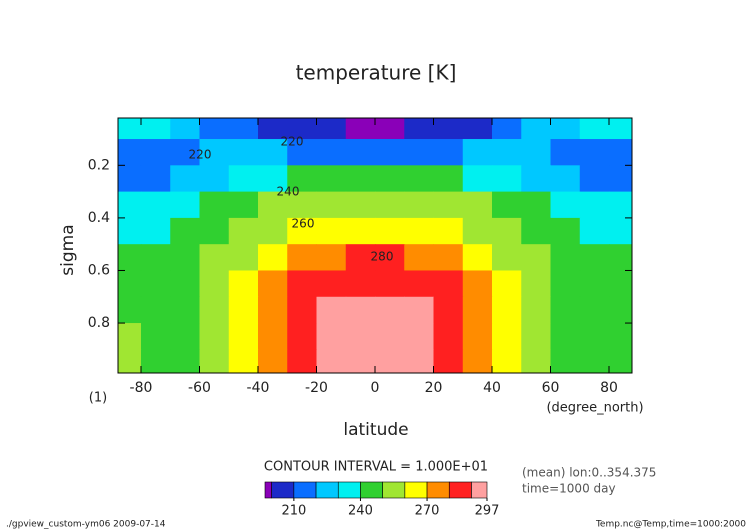 The image size is (752, 532). What do you see at coordinates (551, 388) in the screenshot?
I see `x-tick-label: 60` at bounding box center [551, 388].